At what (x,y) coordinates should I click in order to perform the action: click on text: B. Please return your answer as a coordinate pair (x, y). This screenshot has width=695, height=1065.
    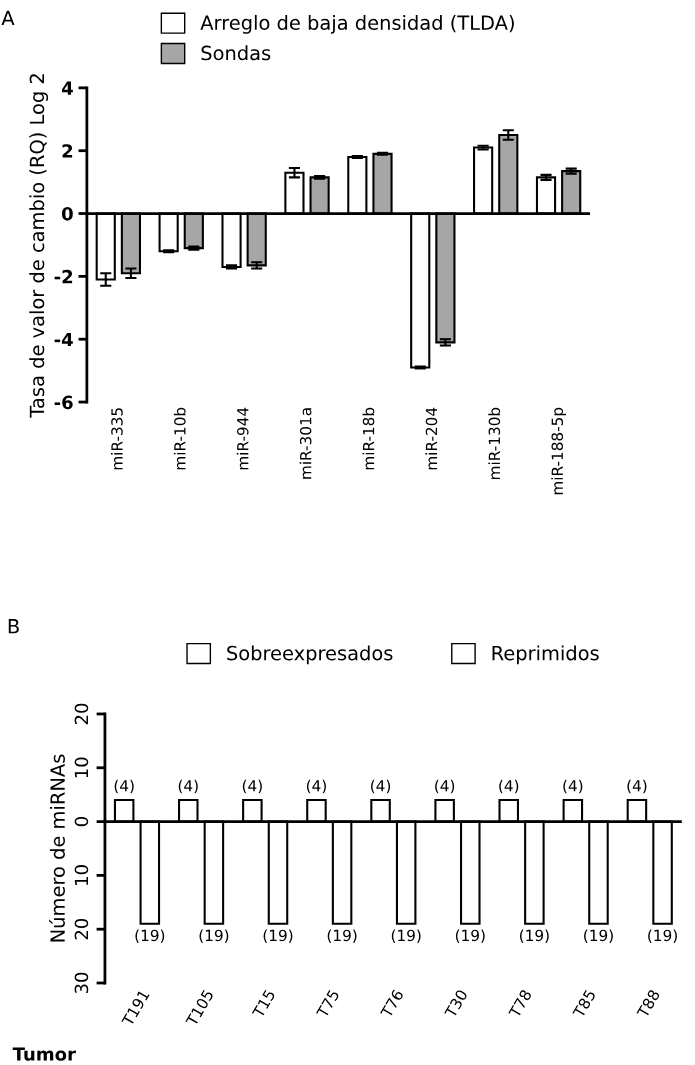
    Looking at the image, I should click on (13, 626).